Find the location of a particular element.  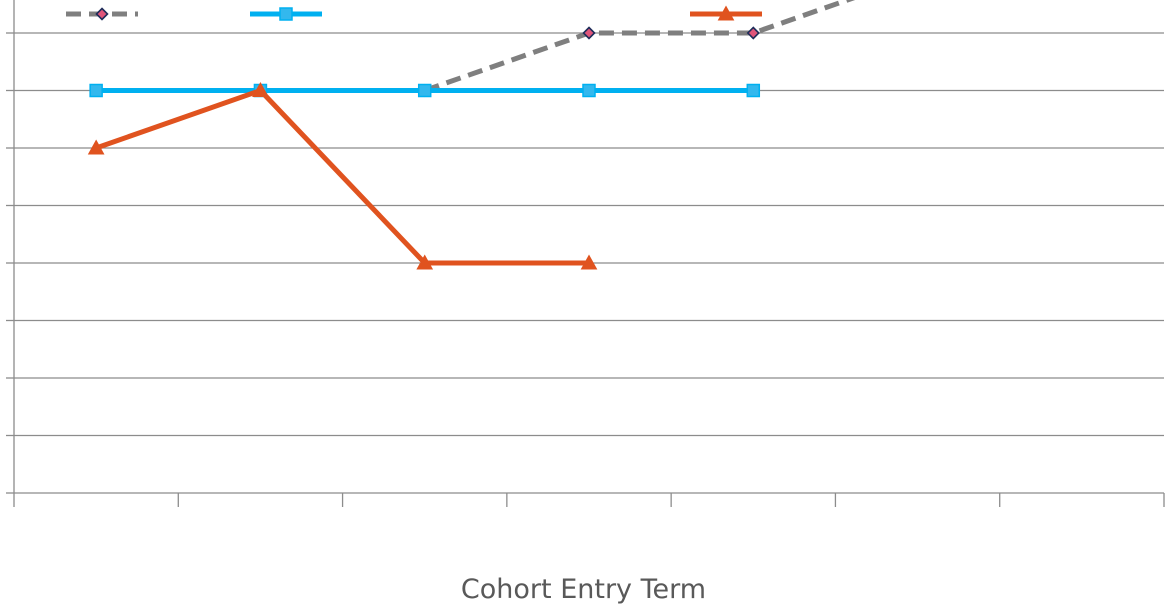

x-axis-title: Cohort Entry Term is located at coordinates (583, 589).